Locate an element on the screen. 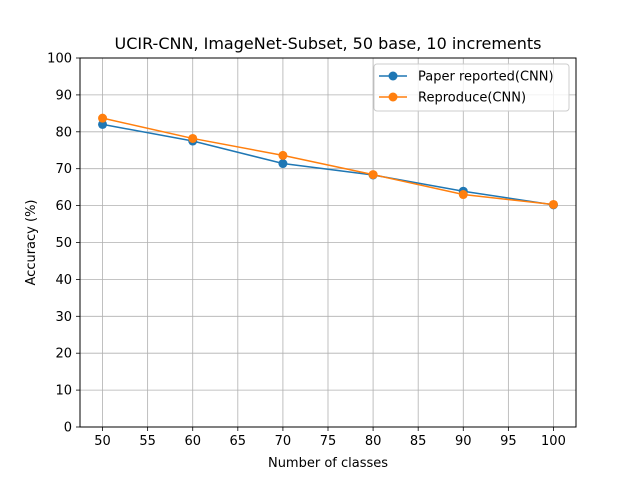  legend-label-paper-reported: Paper reported(CNN) is located at coordinates (486, 77).